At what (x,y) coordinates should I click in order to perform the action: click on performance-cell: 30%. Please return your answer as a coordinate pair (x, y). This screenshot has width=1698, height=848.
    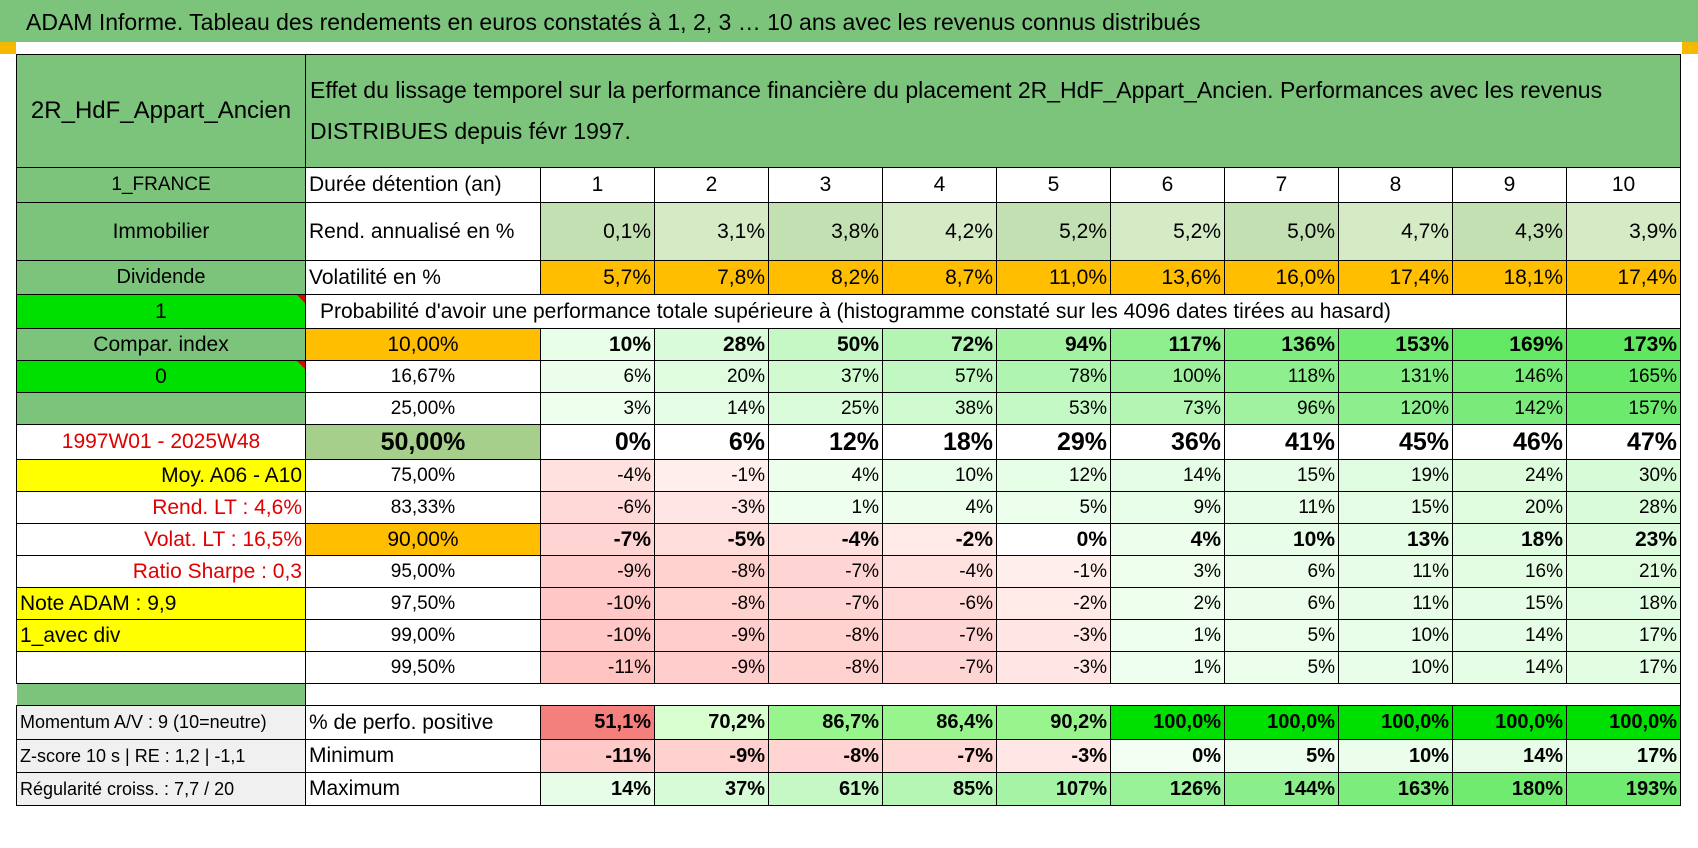
    Looking at the image, I should click on (1623, 475).